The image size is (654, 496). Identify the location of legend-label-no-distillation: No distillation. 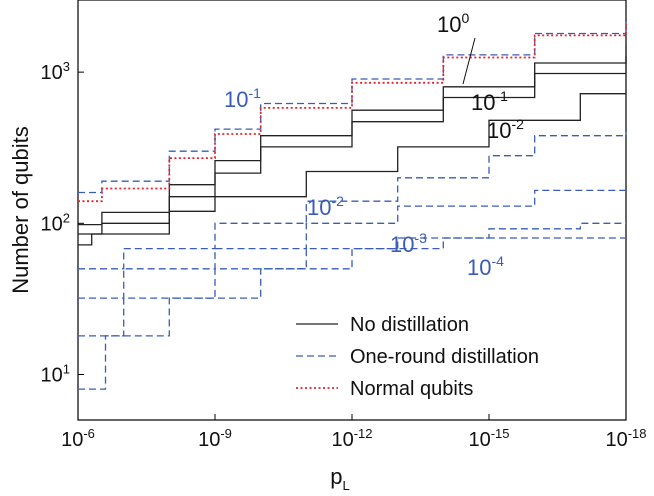
(409, 325).